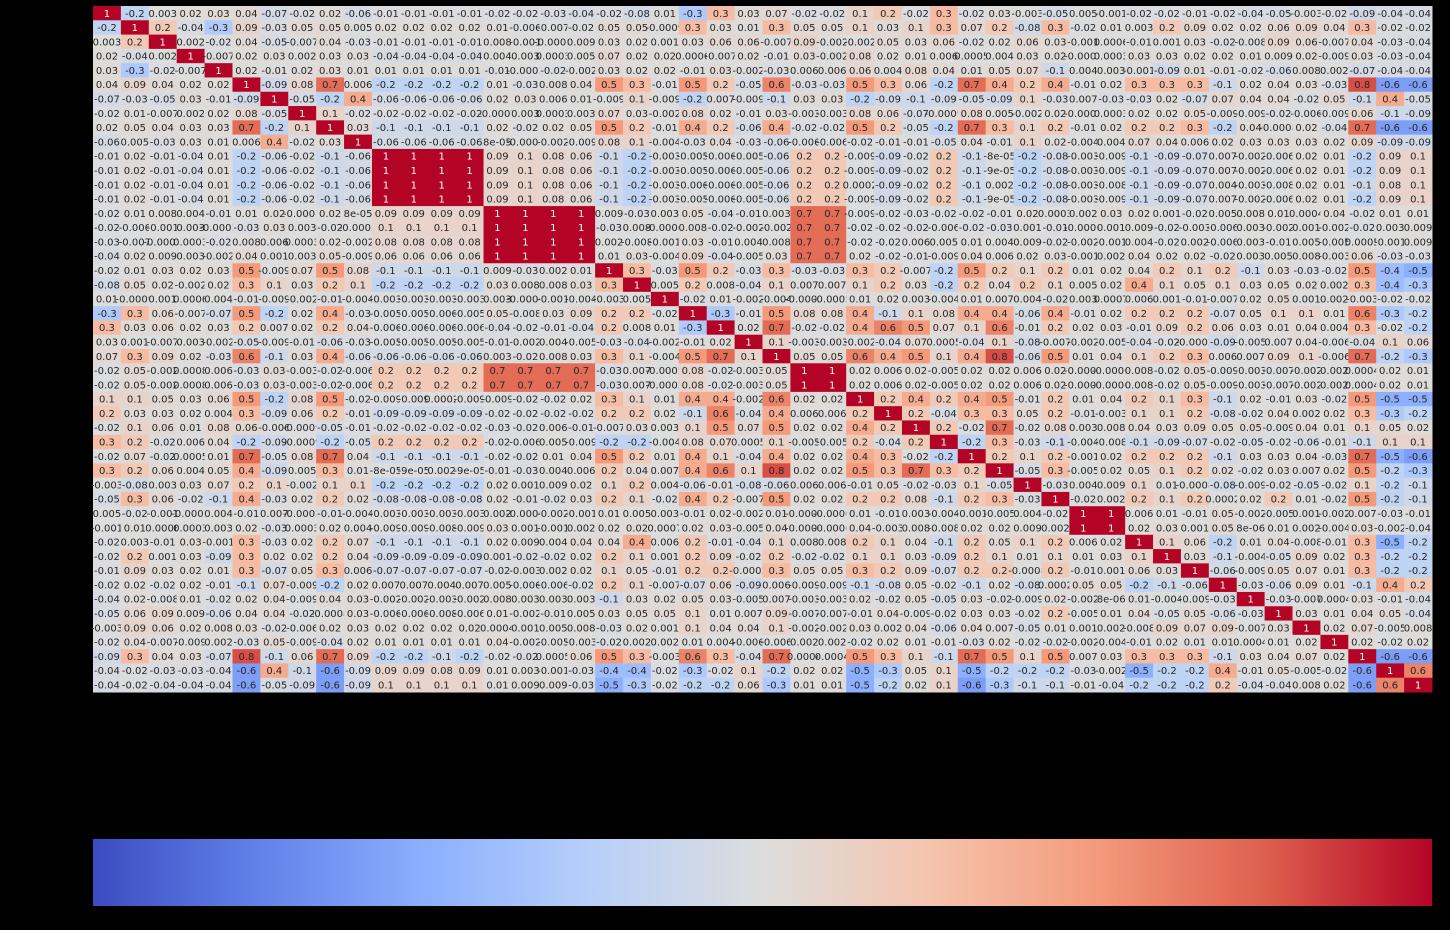 The width and height of the screenshot is (1450, 930). What do you see at coordinates (721, 614) in the screenshot?
I see `heatmap-cell-label: 0.01` at bounding box center [721, 614].